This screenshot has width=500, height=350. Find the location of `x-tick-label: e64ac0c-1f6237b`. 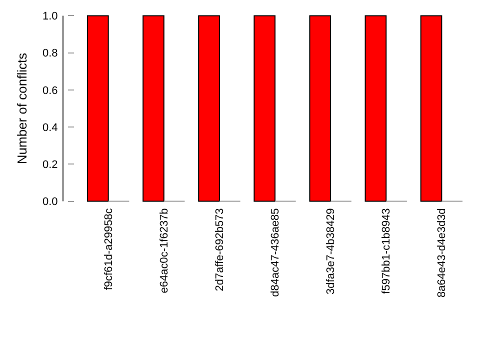

x-tick-label: e64ac0c-1f6237b is located at coordinates (164, 251).